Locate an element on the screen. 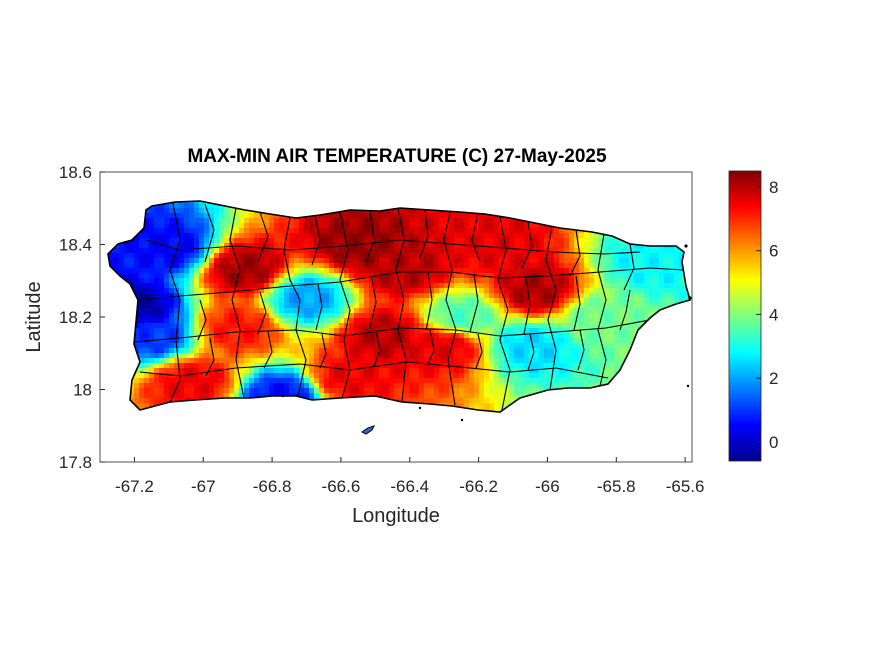  x-axis-label: Longitude is located at coordinates (396, 516).